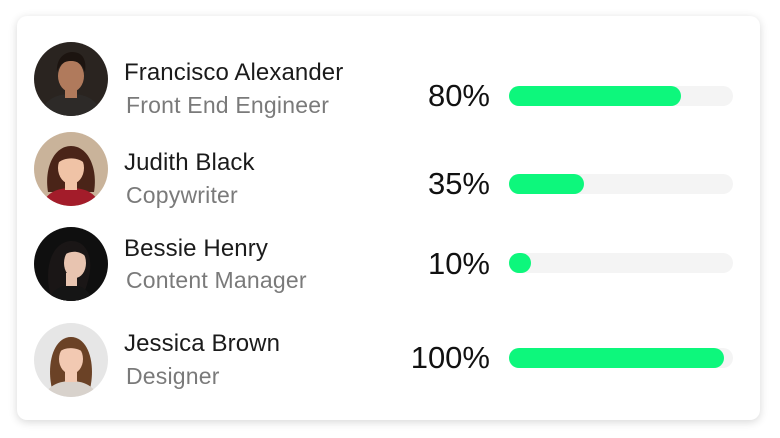 Image resolution: width=780 pixels, height=438 pixels. I want to click on member-name: Jessica Brown, so click(202, 343).